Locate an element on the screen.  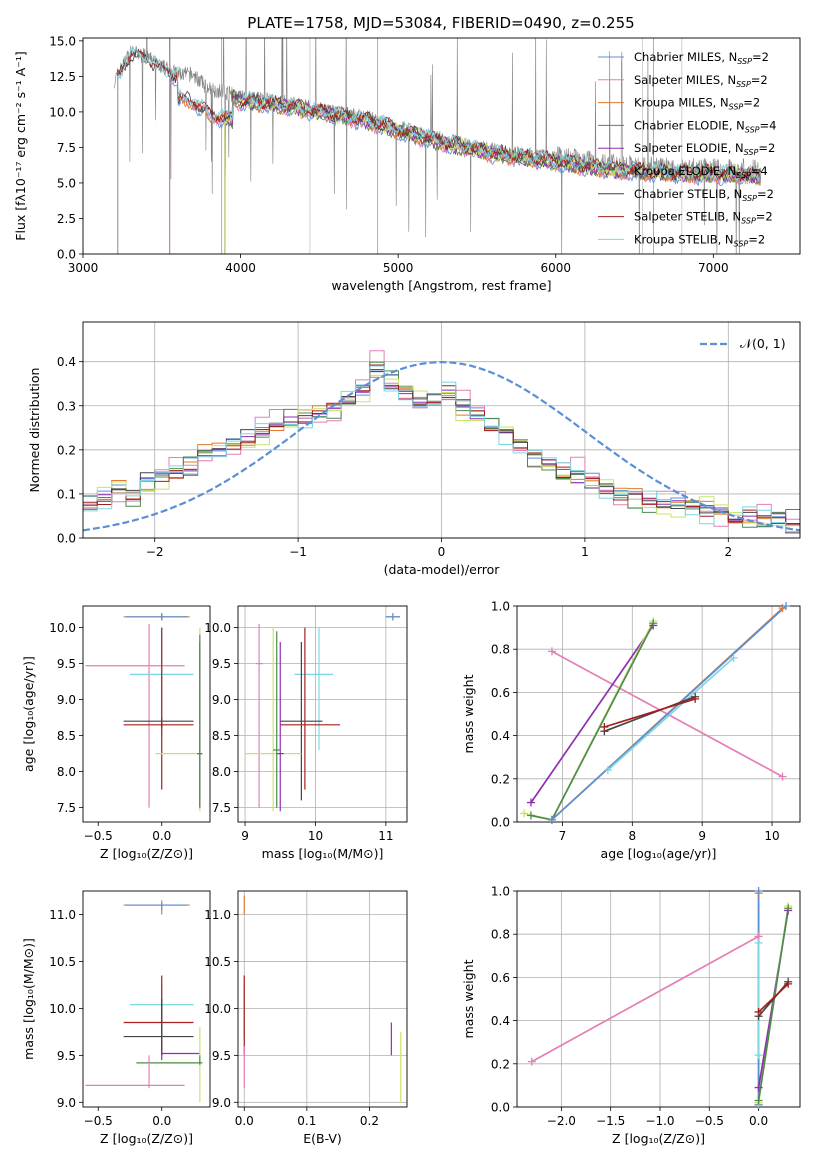
mass_vs_ebv-panel: 0.0 0.1 0.2 9.0 9.5 10.0 10.5 11.0 E(B-V) is located at coordinates (306, 1018).